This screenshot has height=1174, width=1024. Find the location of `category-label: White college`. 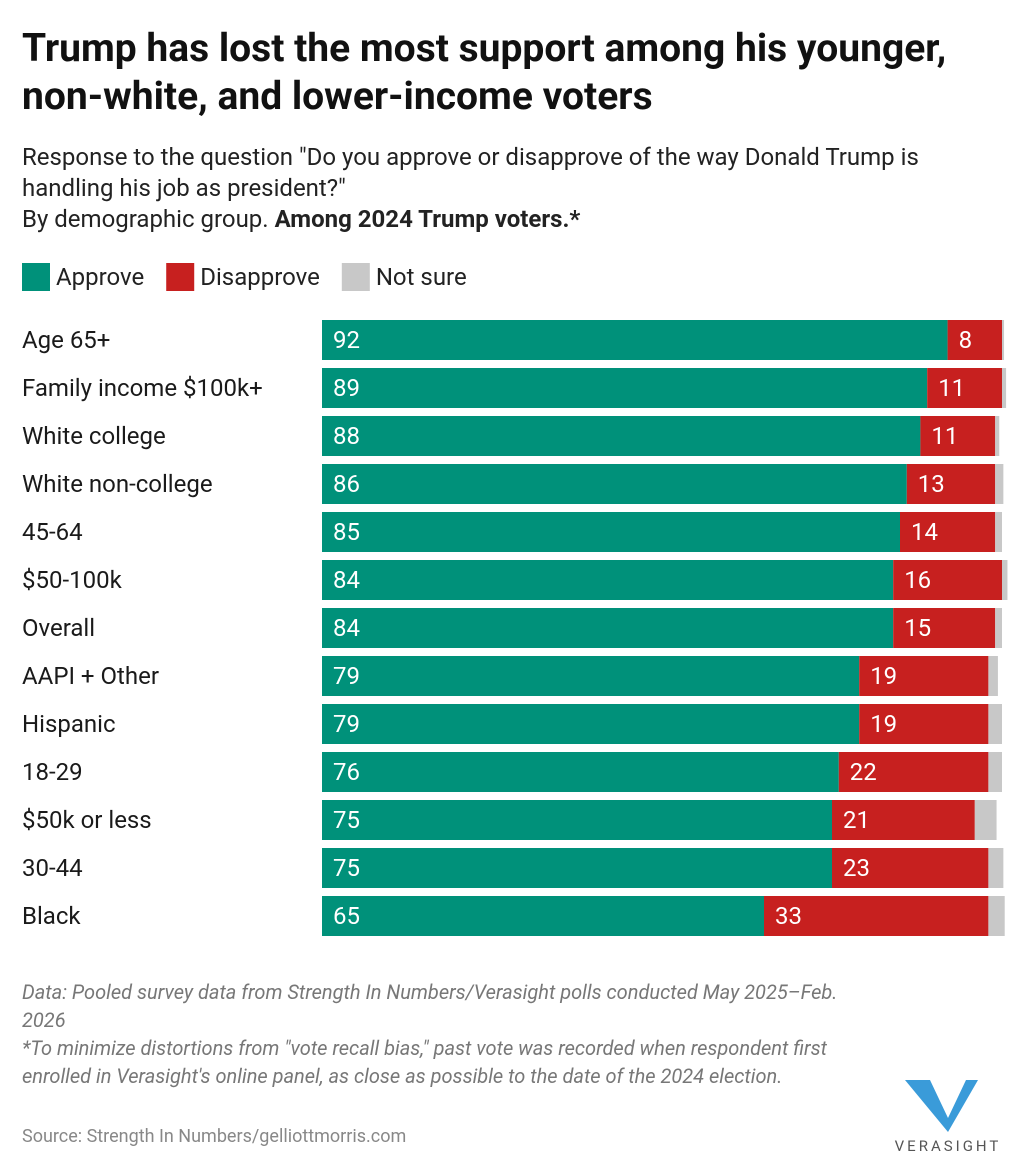

category-label: White college is located at coordinates (94, 436).